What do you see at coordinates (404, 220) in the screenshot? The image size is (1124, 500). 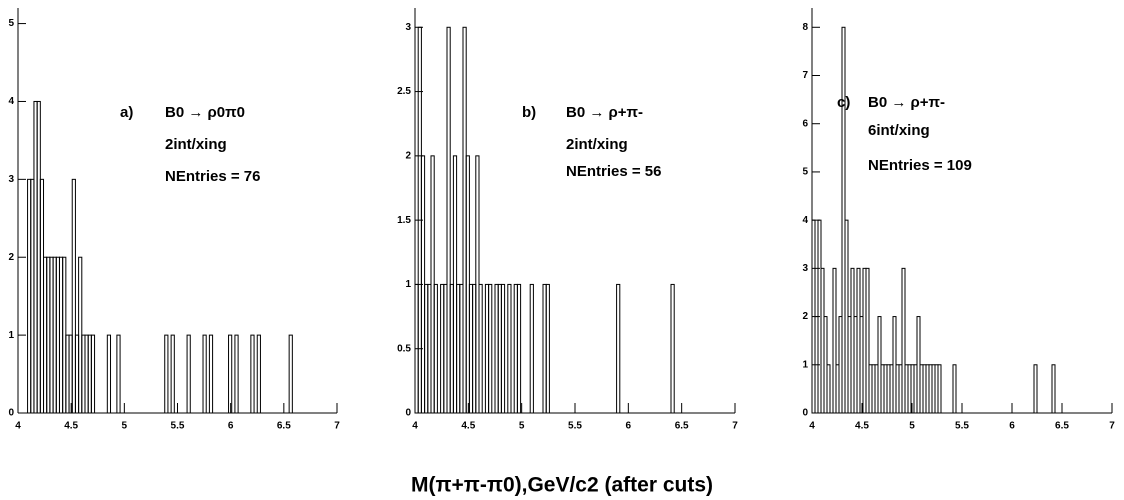 I see `y-tick-label: 1.5` at bounding box center [404, 220].